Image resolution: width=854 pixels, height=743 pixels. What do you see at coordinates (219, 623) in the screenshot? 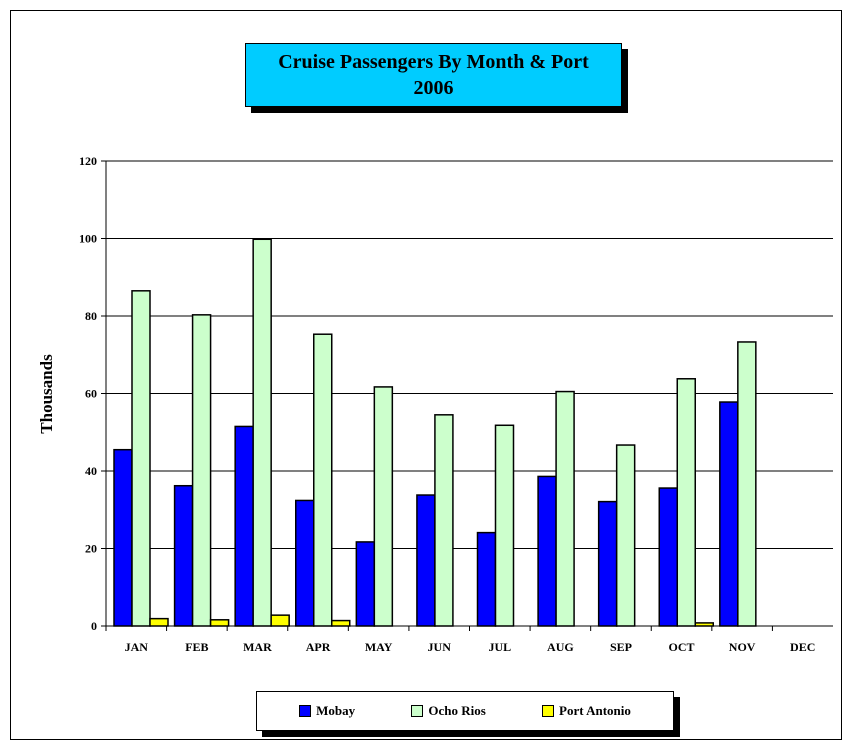
I see `bar-port-antonio-feb` at bounding box center [219, 623].